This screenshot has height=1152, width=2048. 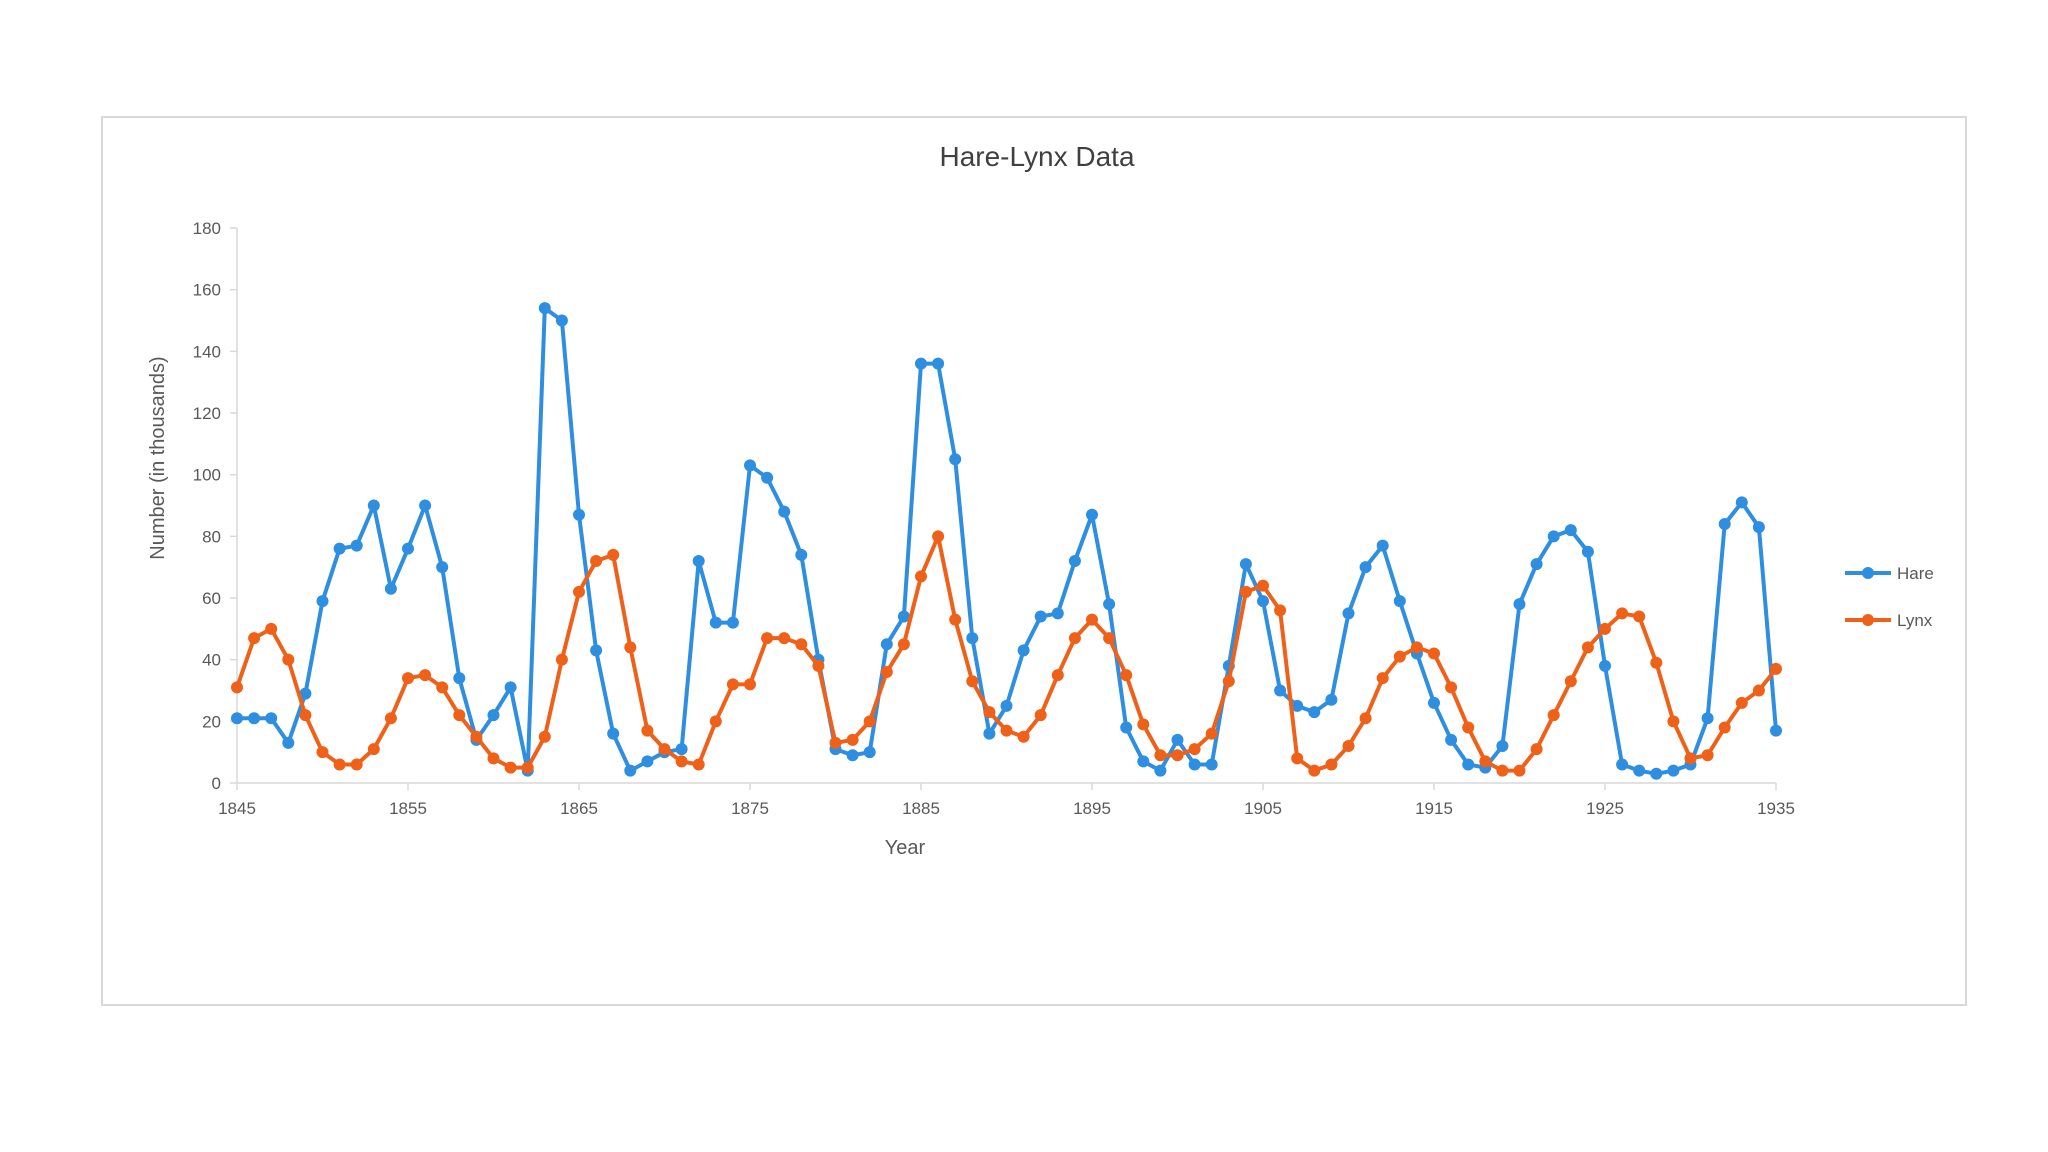 What do you see at coordinates (905, 848) in the screenshot?
I see `x-axis-title: Year` at bounding box center [905, 848].